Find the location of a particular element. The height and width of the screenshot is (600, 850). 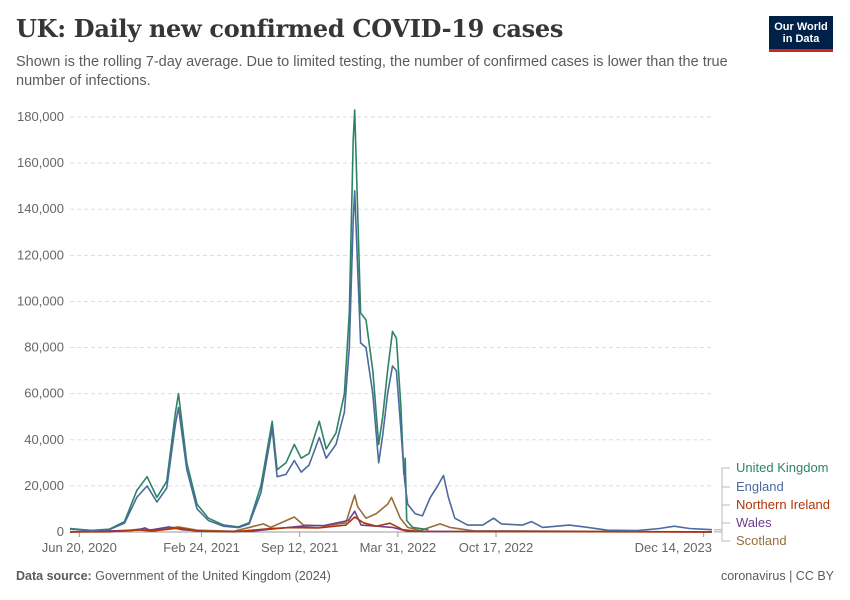

legend-label-northern-ireland: Northern Ireland is located at coordinates (783, 504).